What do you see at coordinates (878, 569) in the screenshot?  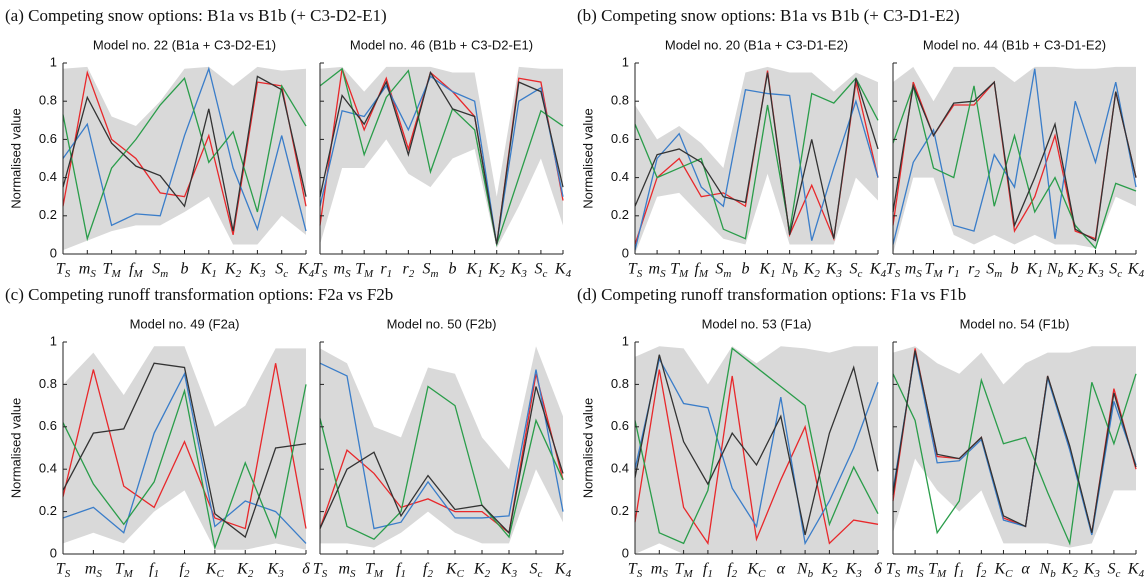 I see `x-tick-label: δ` at bounding box center [878, 569].